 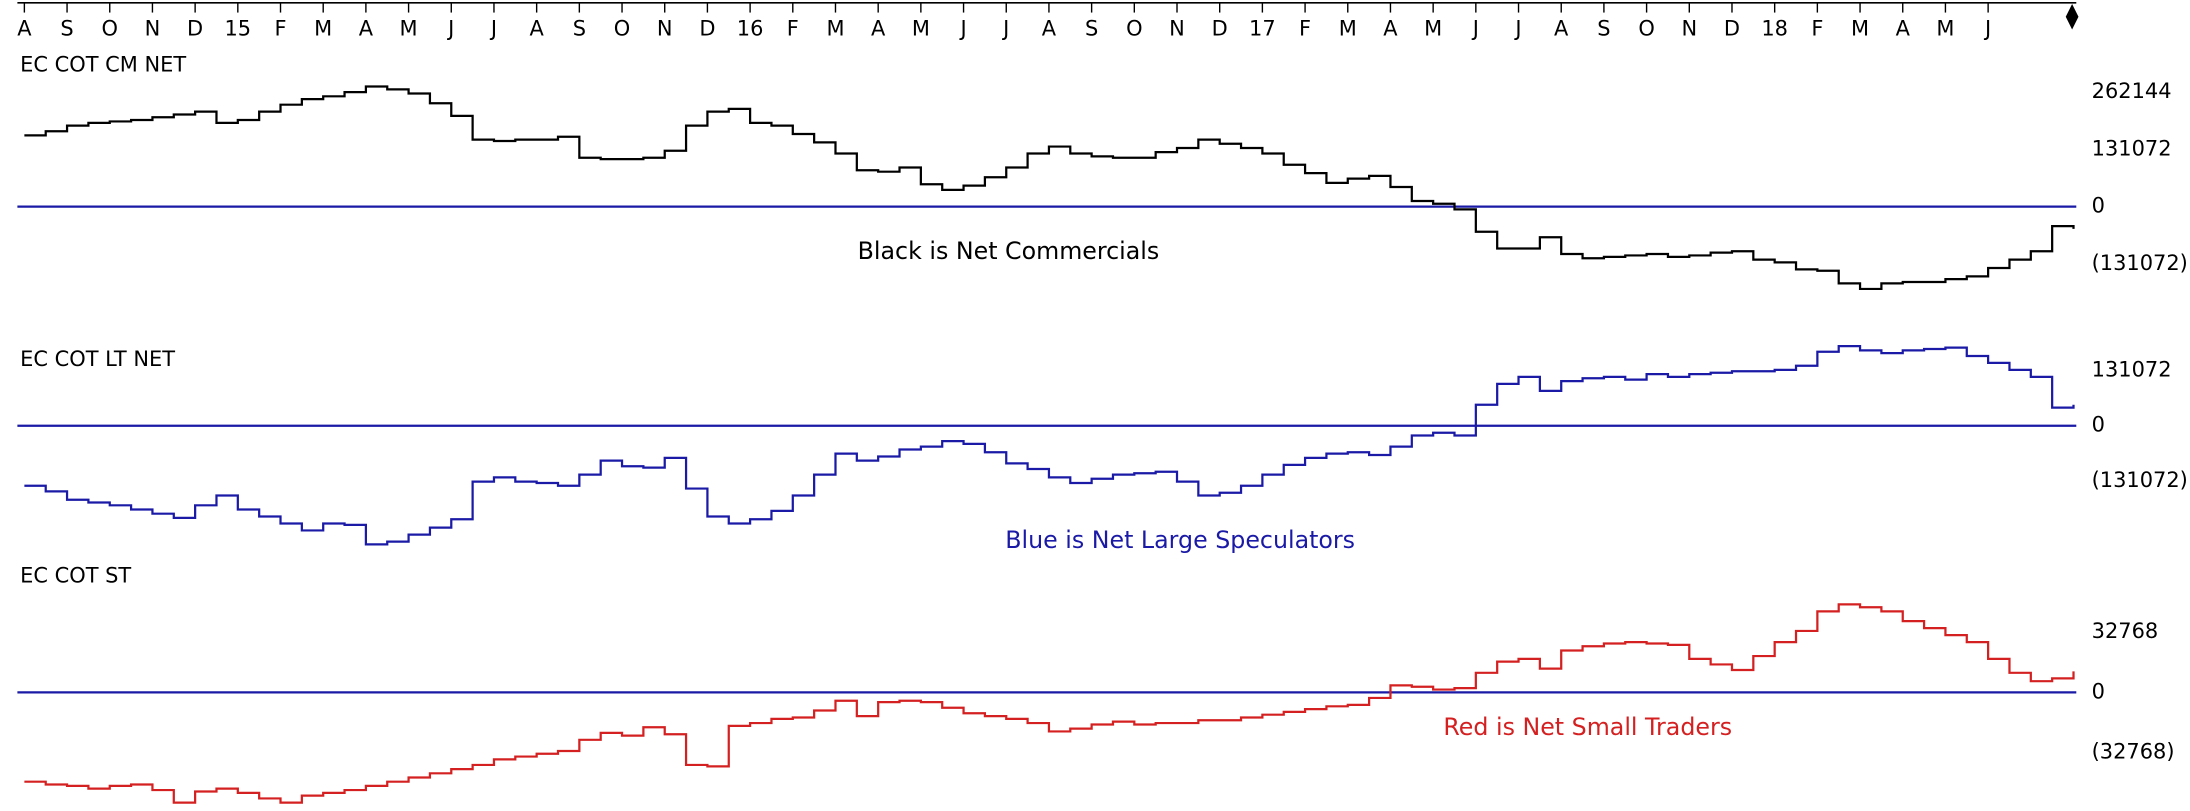 I want to click on y-tick-label: 262144, so click(x=2132, y=91).